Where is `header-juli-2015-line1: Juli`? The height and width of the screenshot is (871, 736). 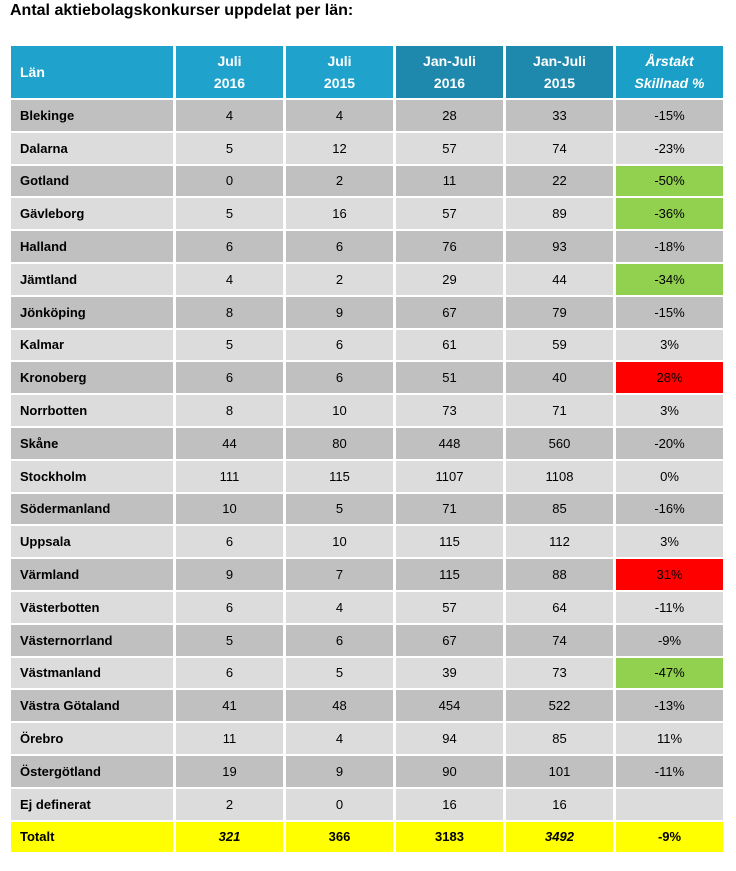 header-juli-2015-line1: Juli is located at coordinates (339, 61).